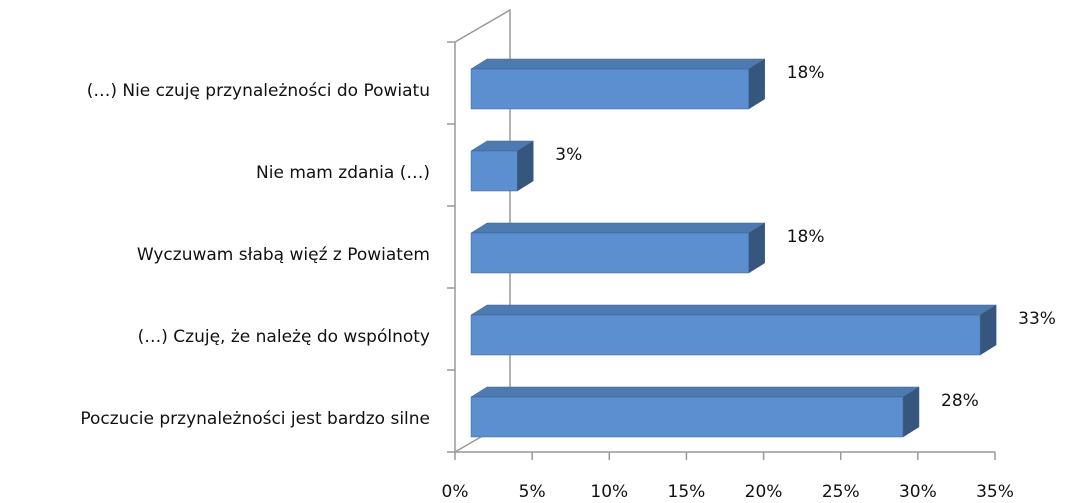  What do you see at coordinates (284, 337) in the screenshot?
I see `category-label: (…) Czuję, że należę do wspólnoty` at bounding box center [284, 337].